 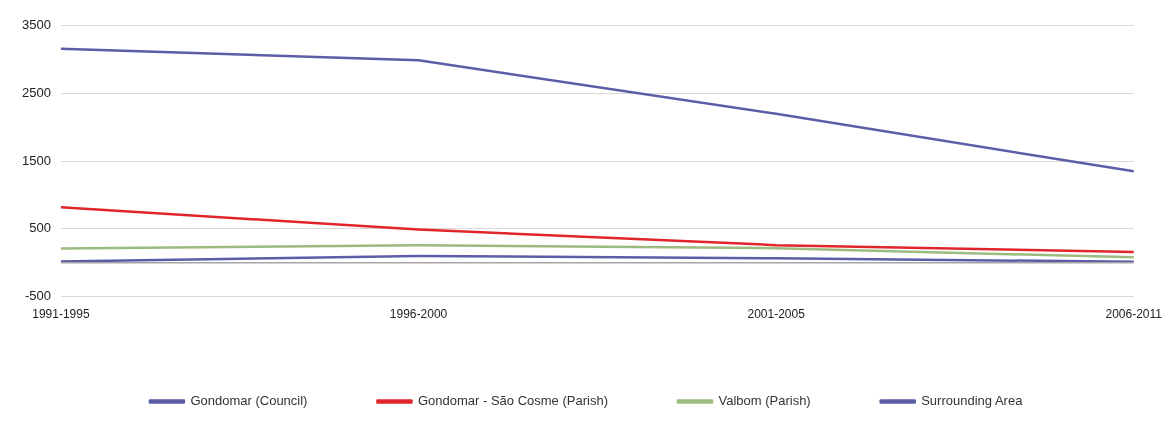 What do you see at coordinates (418, 314) in the screenshot?
I see `x-tick-label: 1996-2000` at bounding box center [418, 314].